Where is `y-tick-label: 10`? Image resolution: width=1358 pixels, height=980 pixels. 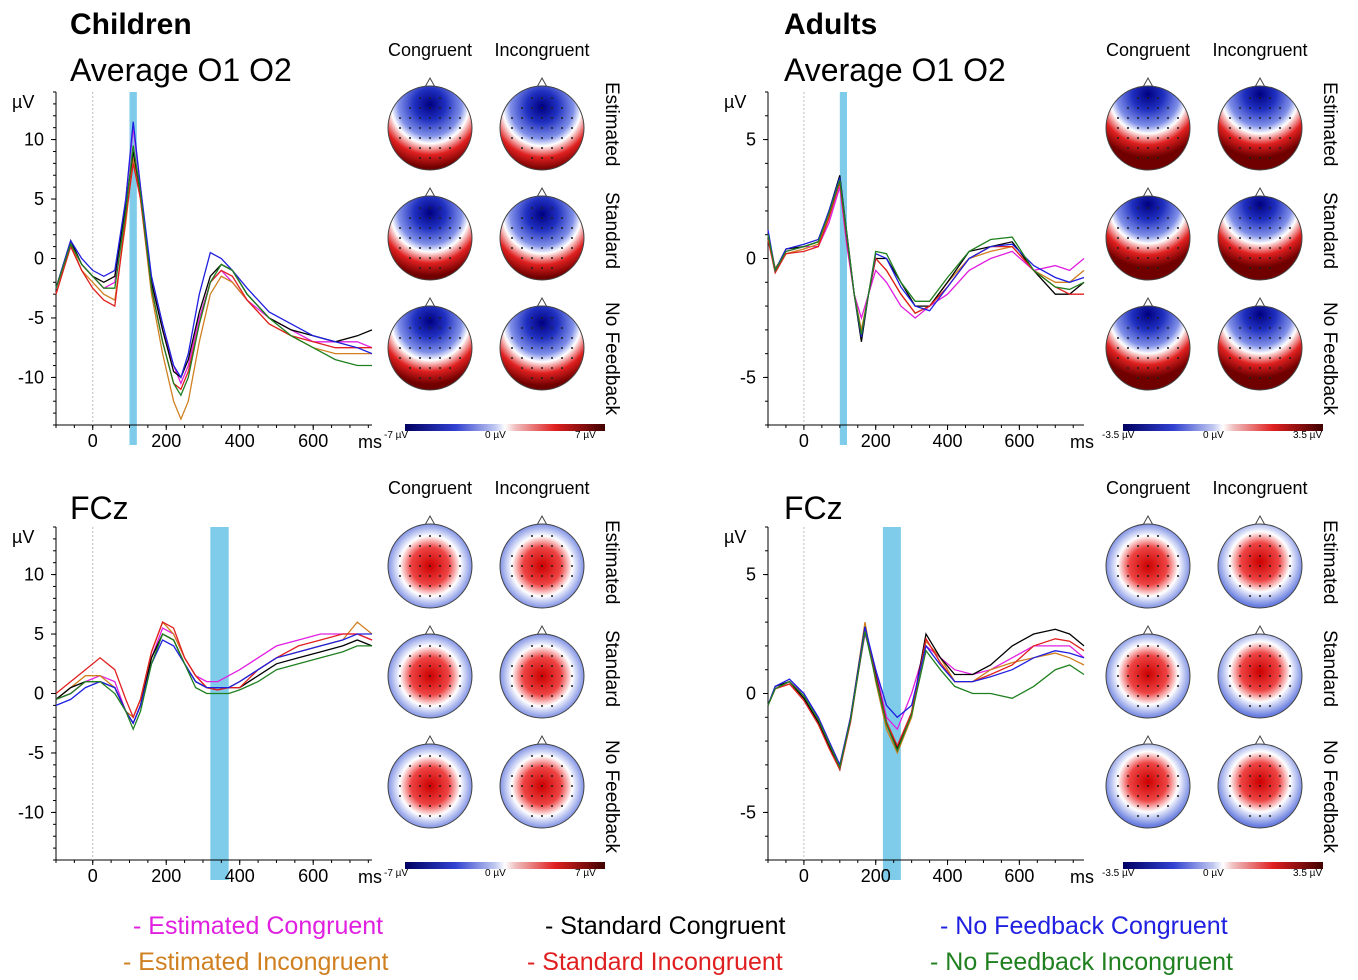 y-tick-label: 10 is located at coordinates (34, 140).